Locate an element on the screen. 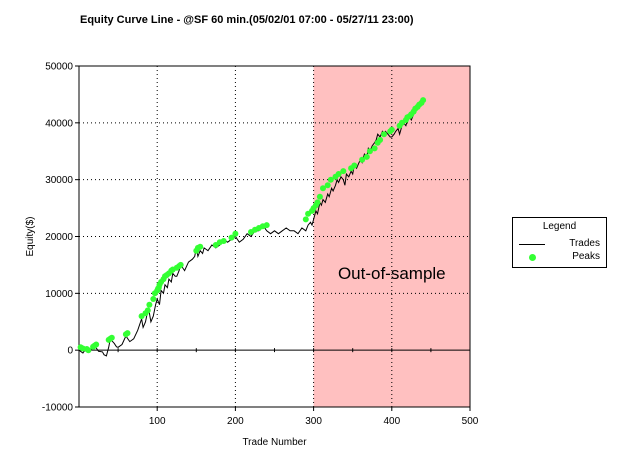 This screenshot has width=637, height=464. y-axis-ticks: -10000 0 10000 20000 30000 40000 50000 is located at coordinates (60, 238).